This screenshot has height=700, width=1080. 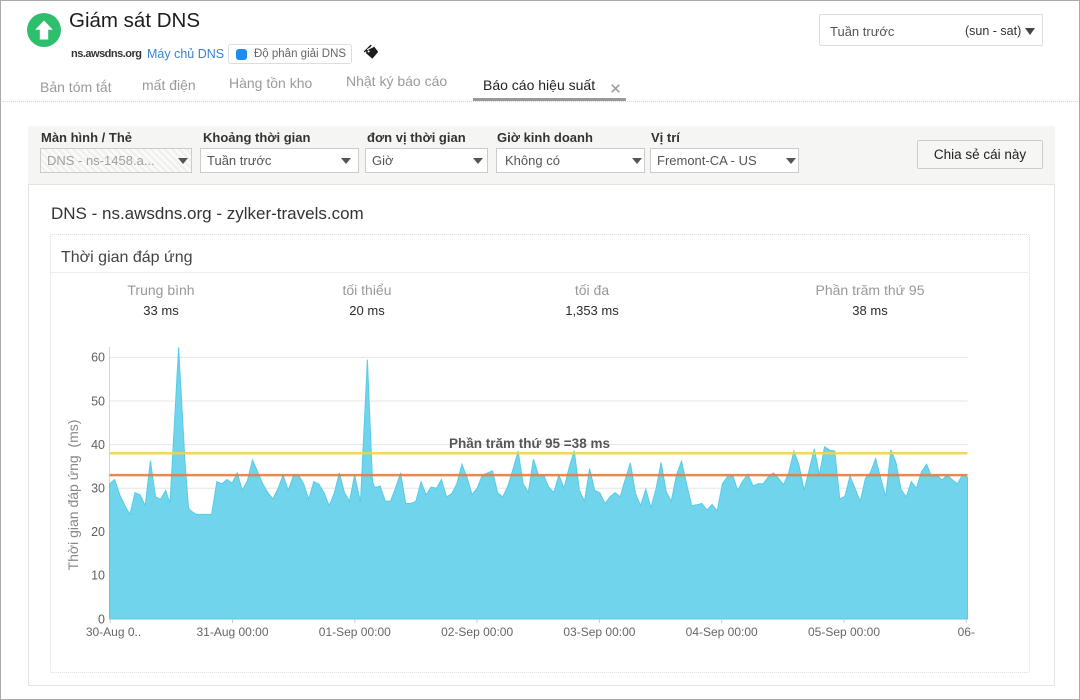 What do you see at coordinates (599, 632) in the screenshot?
I see `svg-text: 03-Sep 00:00` at bounding box center [599, 632].